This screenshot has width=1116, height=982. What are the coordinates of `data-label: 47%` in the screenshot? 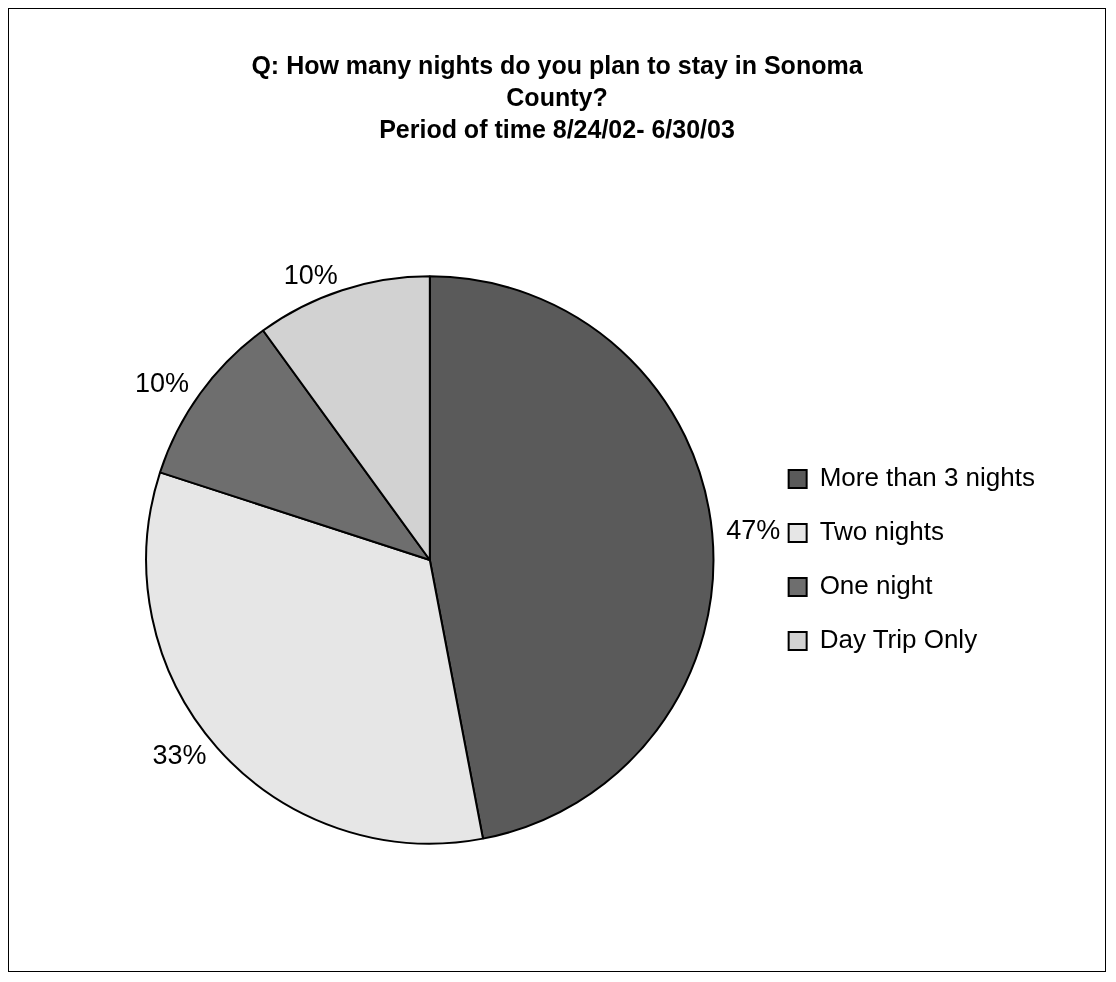 It's located at (753, 530).